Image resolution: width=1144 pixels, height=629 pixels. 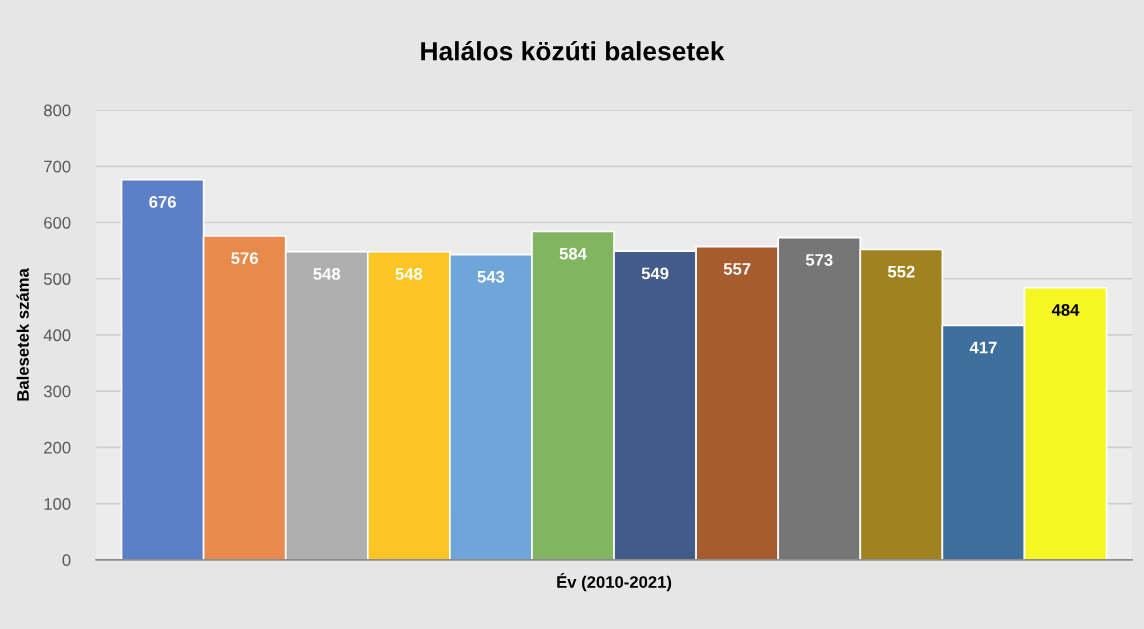 What do you see at coordinates (819, 259) in the screenshot?
I see `data-label: 573` at bounding box center [819, 259].